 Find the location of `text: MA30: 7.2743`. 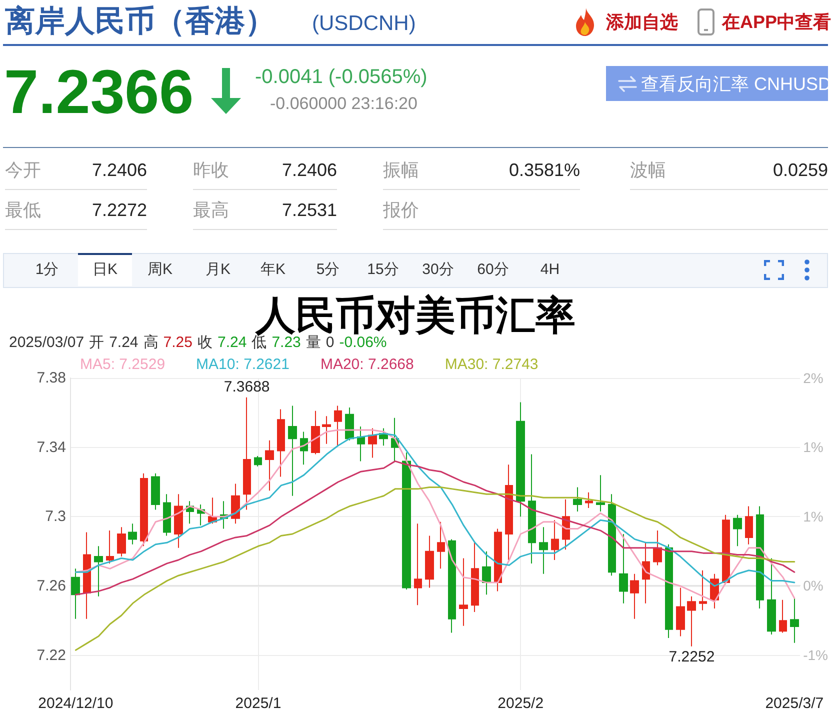

text: MA30: 7.2743 is located at coordinates (491, 364).